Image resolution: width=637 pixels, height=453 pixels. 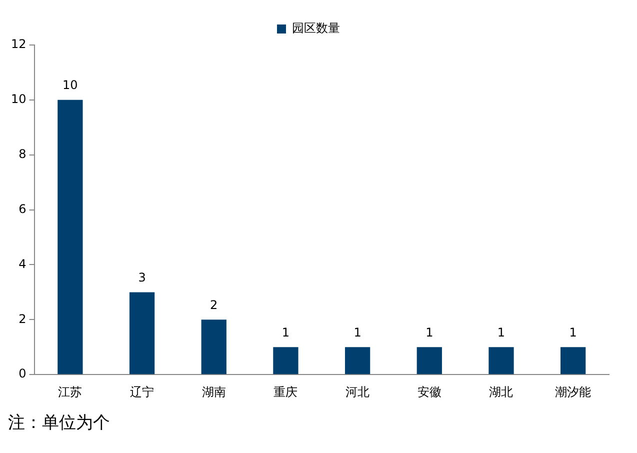 What do you see at coordinates (70, 85) in the screenshot?
I see `data-label: 10` at bounding box center [70, 85].